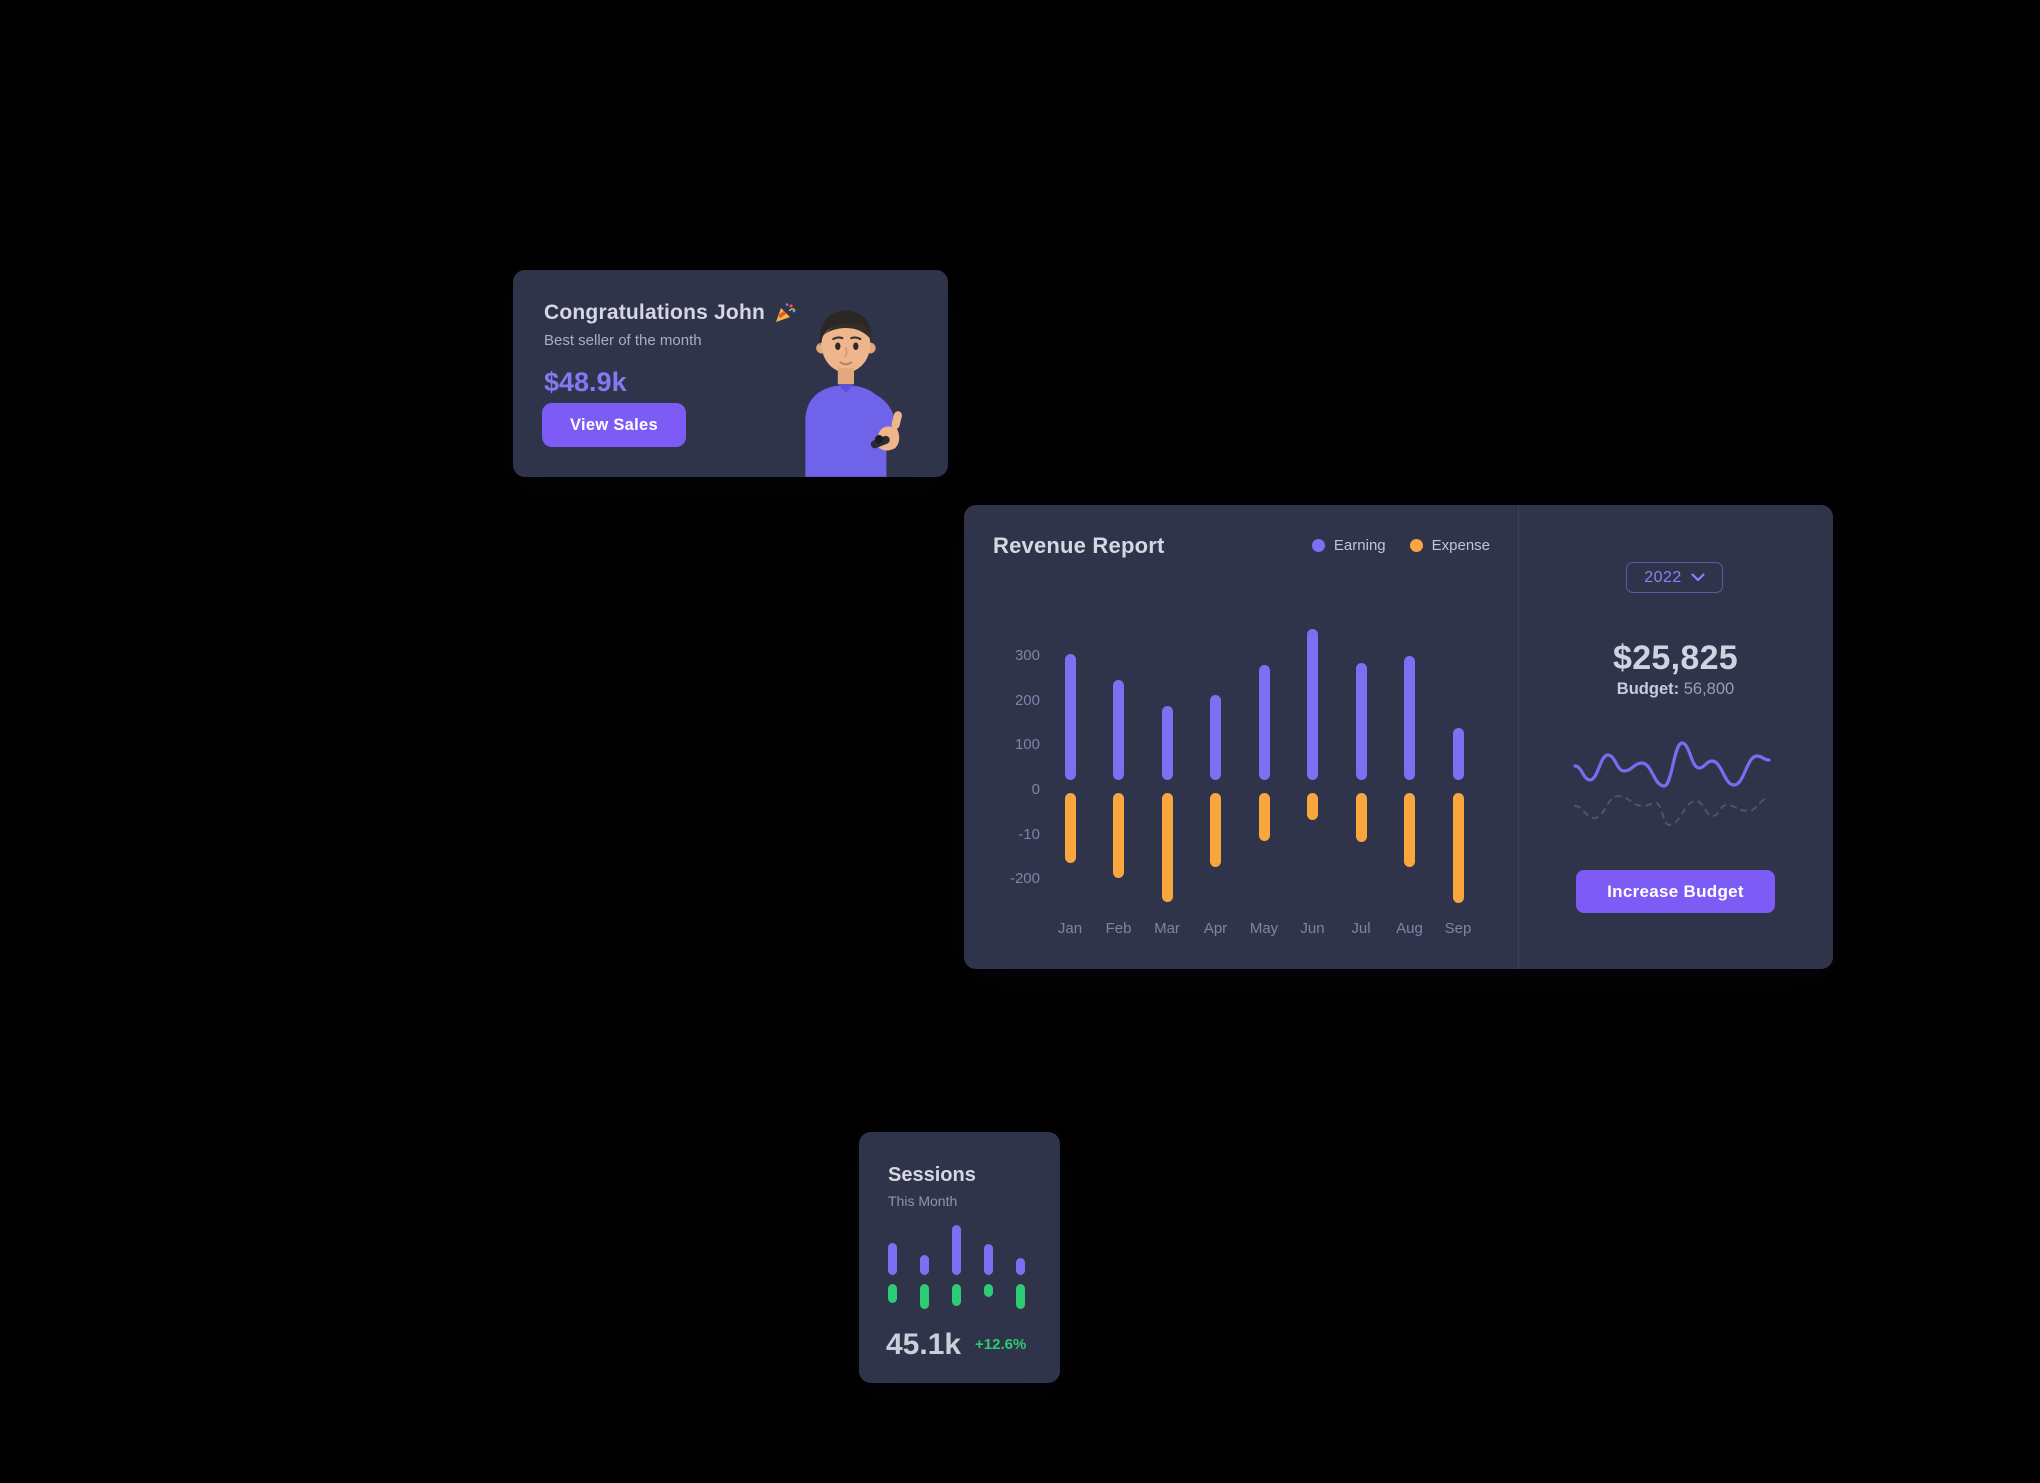  I want to click on total-amount: $25,825, so click(1675, 658).